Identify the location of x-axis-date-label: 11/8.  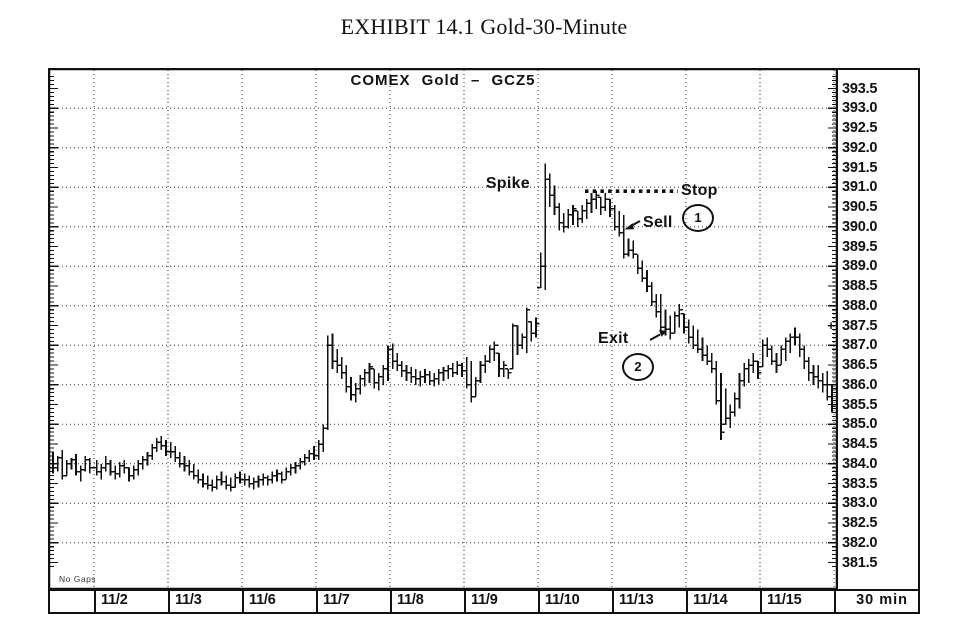
(410, 600).